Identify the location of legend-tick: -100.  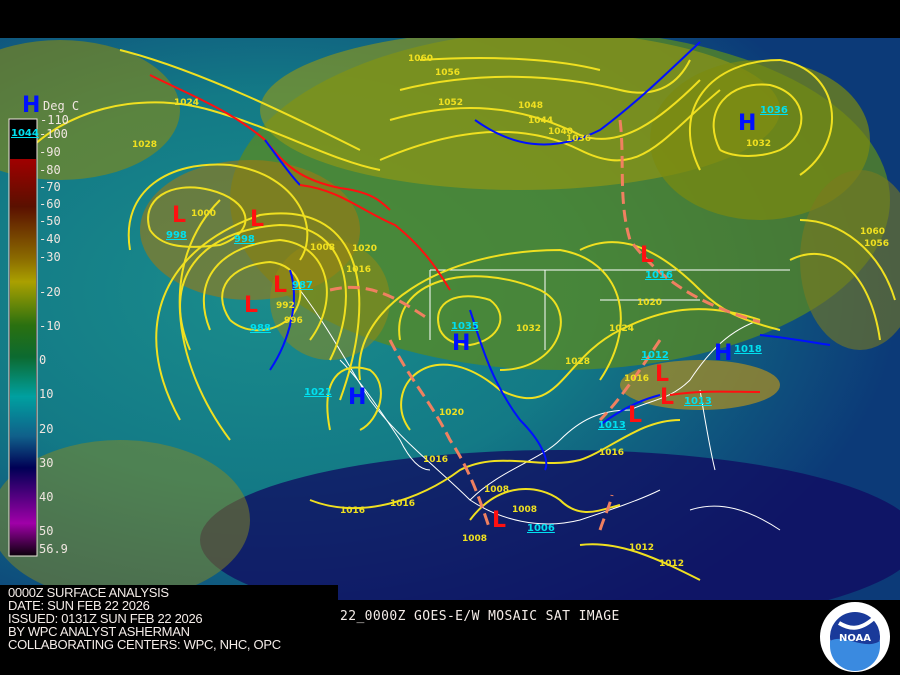
(53, 134).